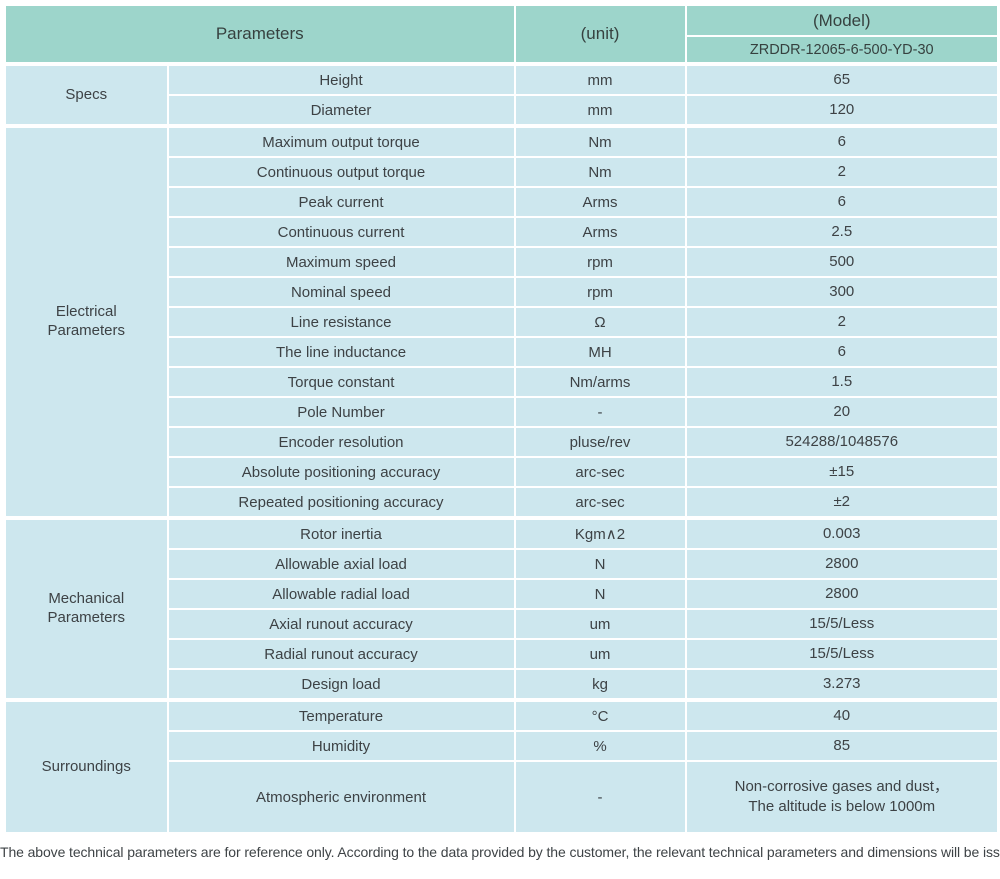  Describe the element at coordinates (600, 34) in the screenshot. I see `header-unit: (unit)` at that location.